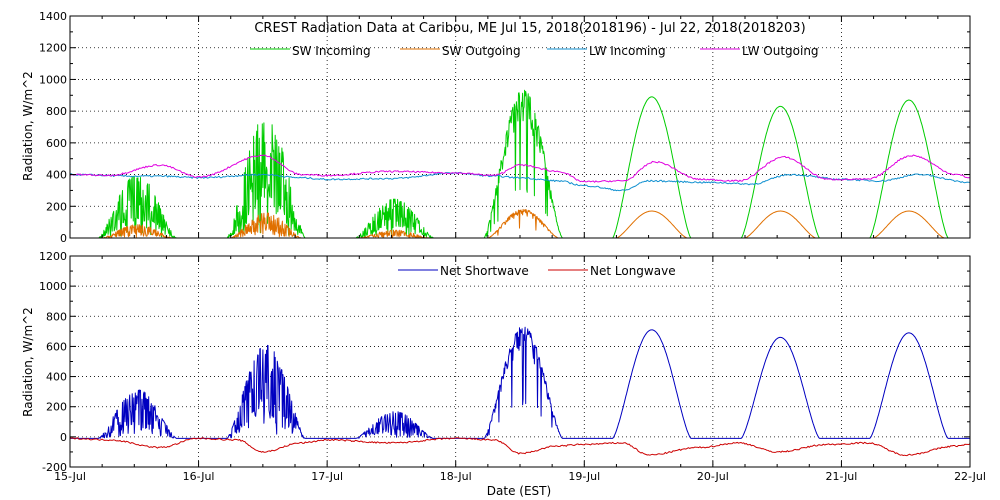 The width and height of the screenshot is (1000, 500). What do you see at coordinates (780, 51) in the screenshot?
I see `legend-label-lw-outgoing: LW Outgoing` at bounding box center [780, 51].